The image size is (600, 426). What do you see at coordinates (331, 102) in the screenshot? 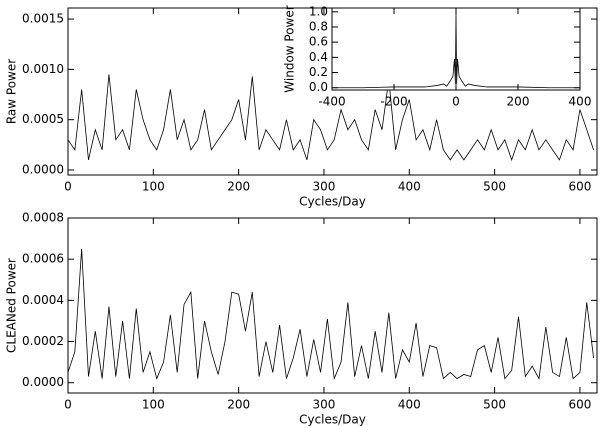
I see `x-tick-label: -400` at bounding box center [331, 102].